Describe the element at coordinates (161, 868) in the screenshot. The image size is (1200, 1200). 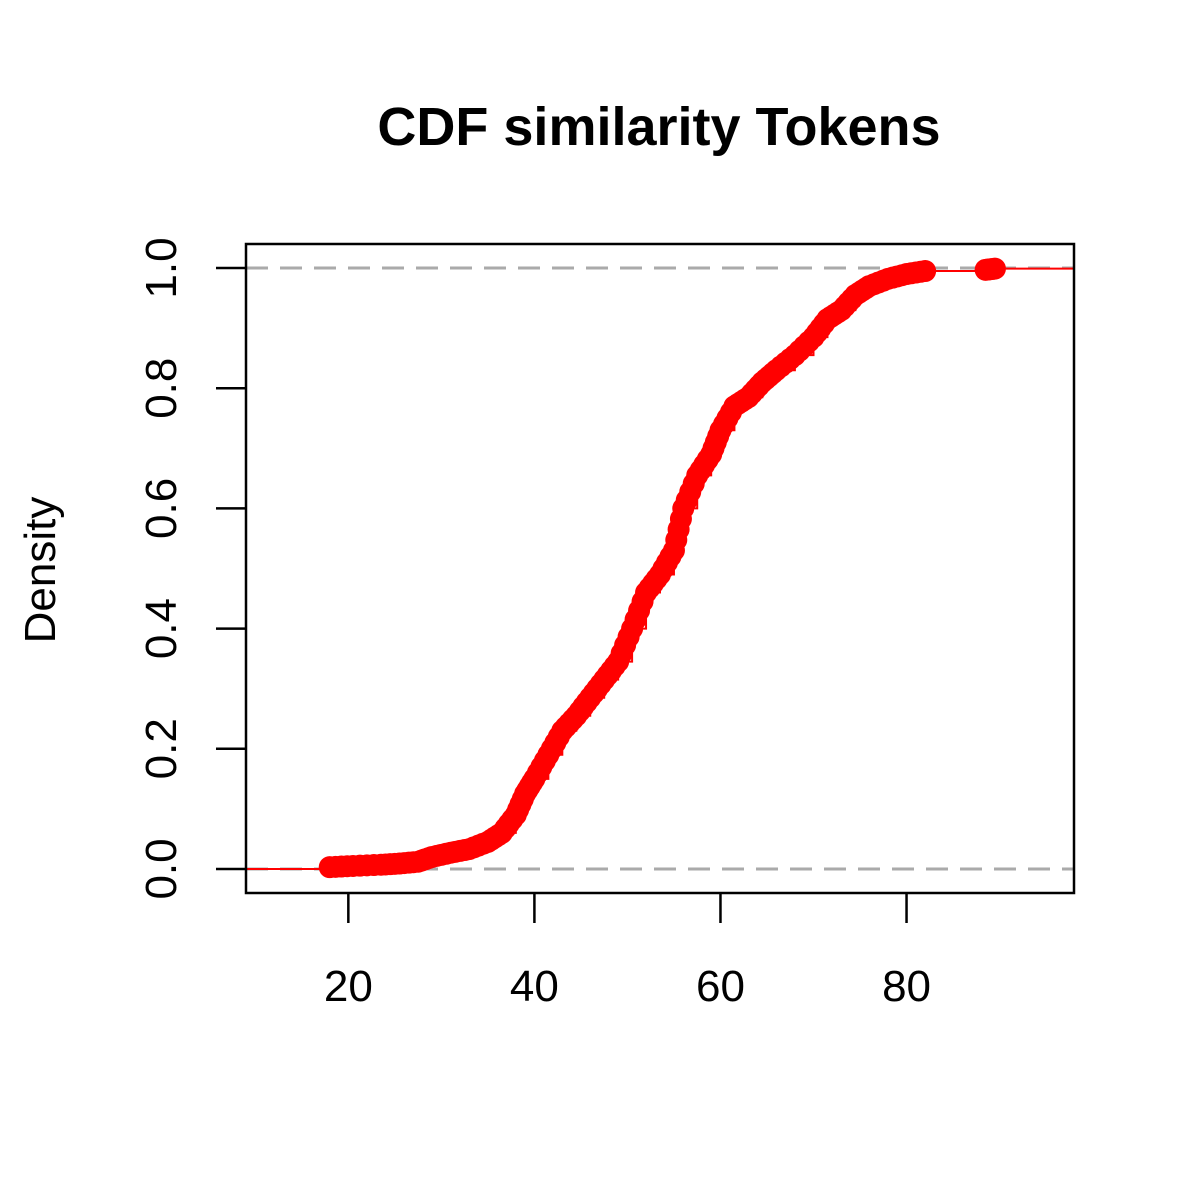
I see `y-tick-label: 0.0` at that location.